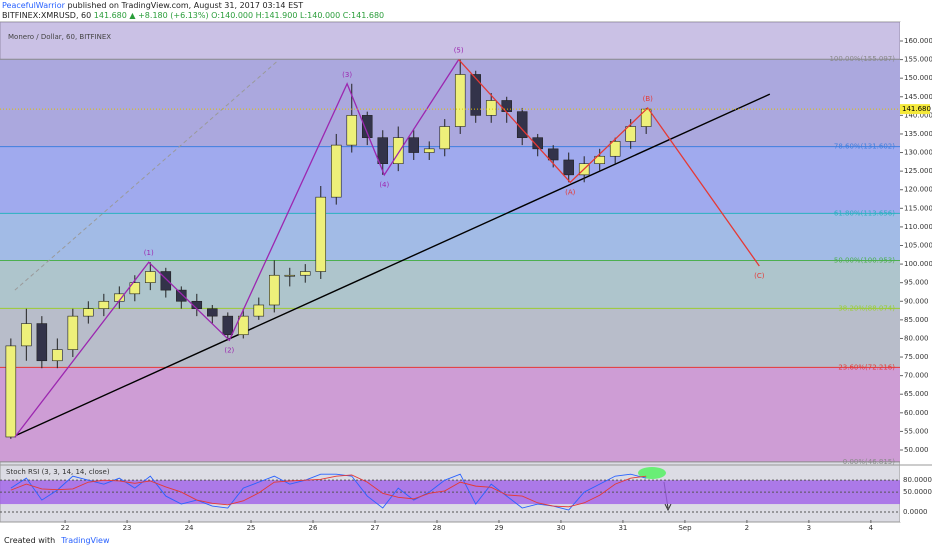  Describe the element at coordinates (916, 376) in the screenshot. I see `y-tick-label: 70.000` at that location.